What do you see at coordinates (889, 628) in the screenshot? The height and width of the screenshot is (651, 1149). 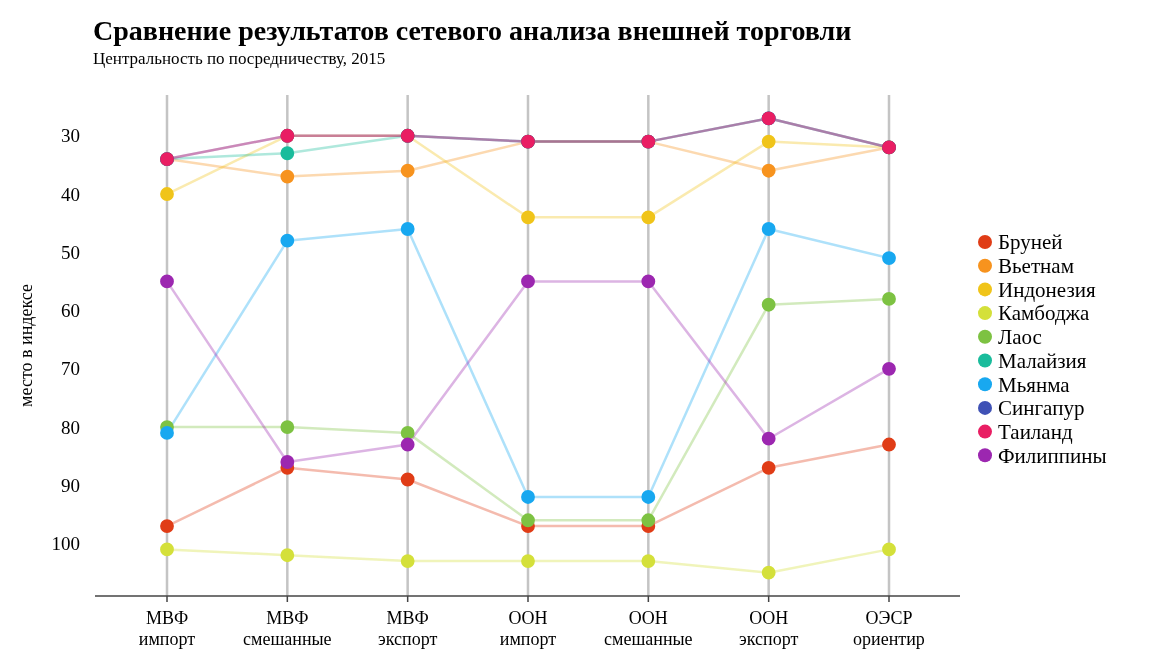 I see `x-tick-label: ОЭСР ориентир` at bounding box center [889, 628].